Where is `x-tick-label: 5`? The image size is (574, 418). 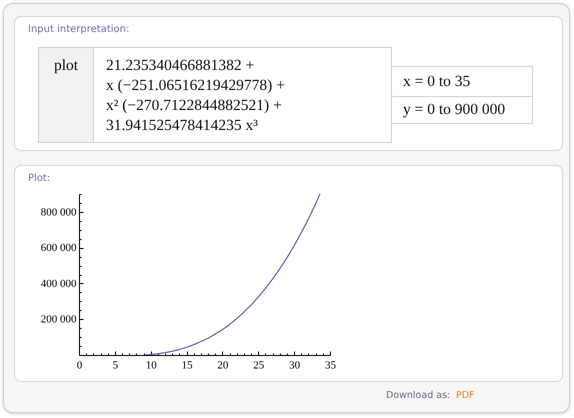
x-tick-label: 5 is located at coordinates (115, 366).